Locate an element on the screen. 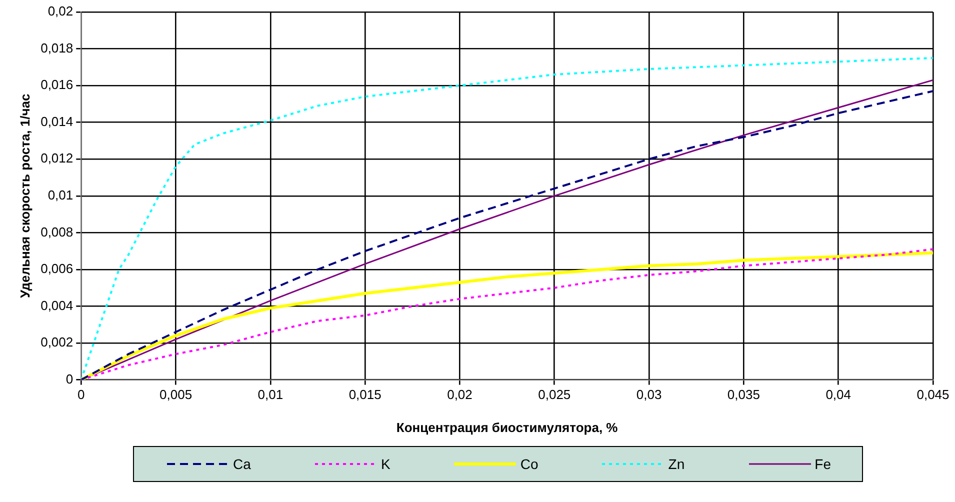 This screenshot has height=502, width=955. x-tick-label: 0,005 is located at coordinates (176, 394).